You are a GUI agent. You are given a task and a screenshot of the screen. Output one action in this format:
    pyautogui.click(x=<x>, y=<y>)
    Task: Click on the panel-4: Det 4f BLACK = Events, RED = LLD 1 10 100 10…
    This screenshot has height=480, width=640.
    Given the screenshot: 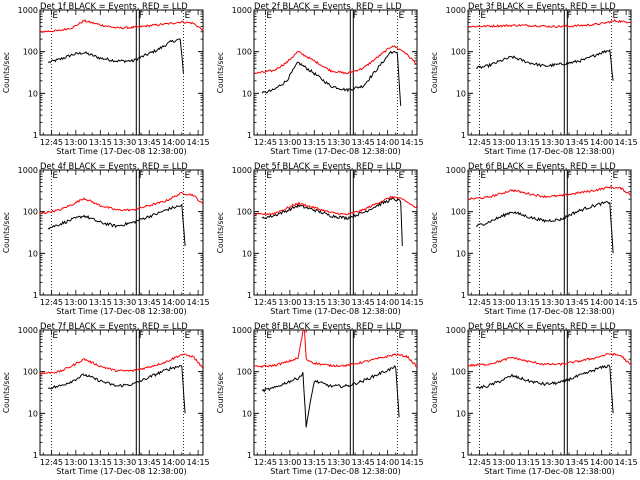 What is the action you would take?
    pyautogui.click(x=106, y=238)
    